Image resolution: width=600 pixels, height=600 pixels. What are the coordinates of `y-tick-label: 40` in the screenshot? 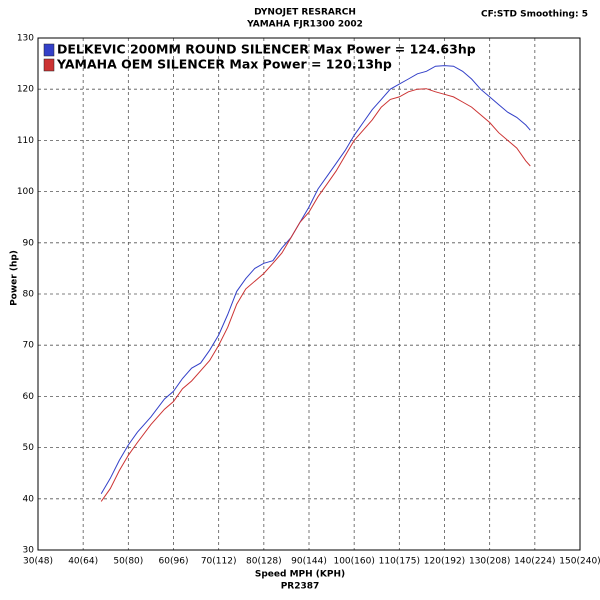 It's located at (29, 499).